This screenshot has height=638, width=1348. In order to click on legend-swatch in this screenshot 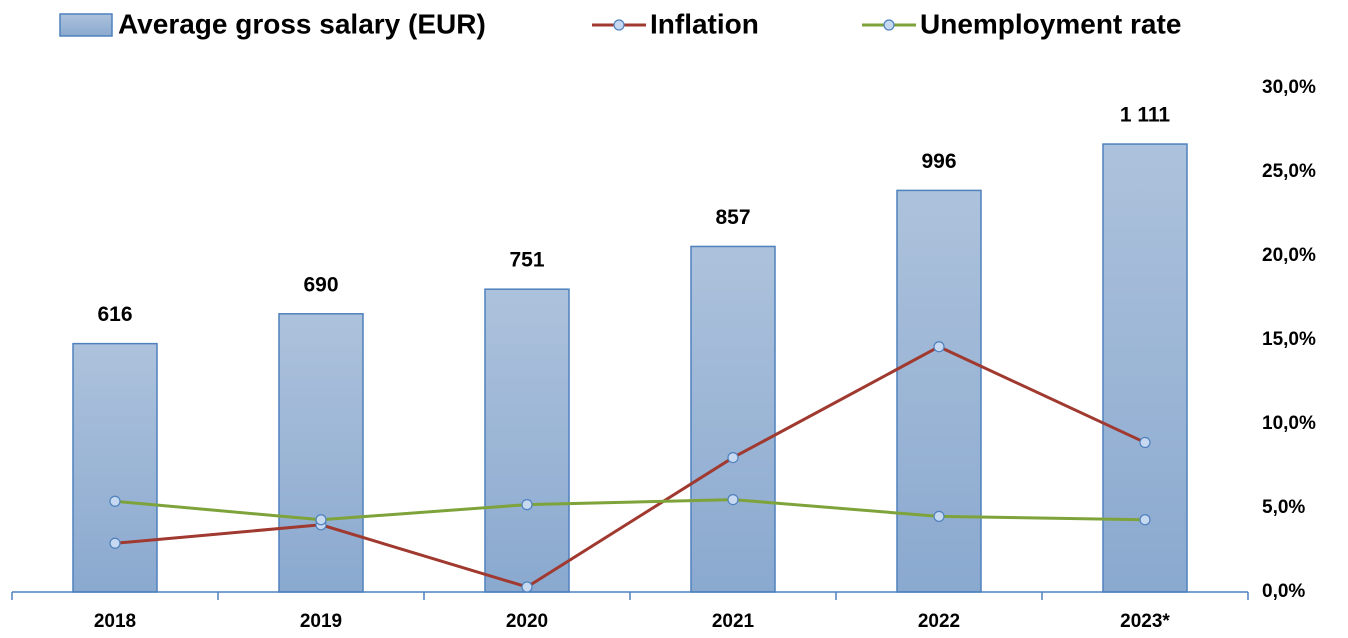, I will do `click(86, 25)`.